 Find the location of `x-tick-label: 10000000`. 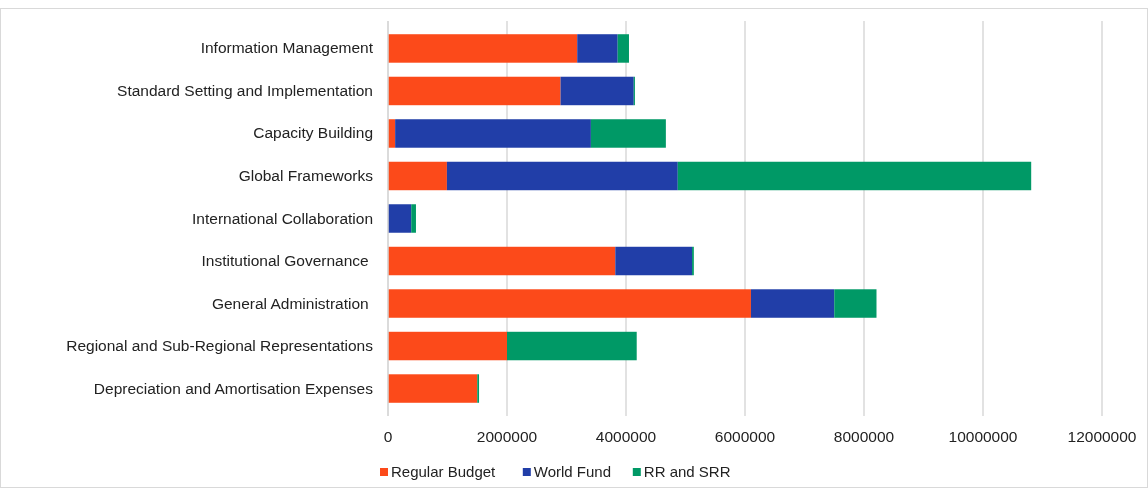

x-tick-label: 10000000 is located at coordinates (983, 436).